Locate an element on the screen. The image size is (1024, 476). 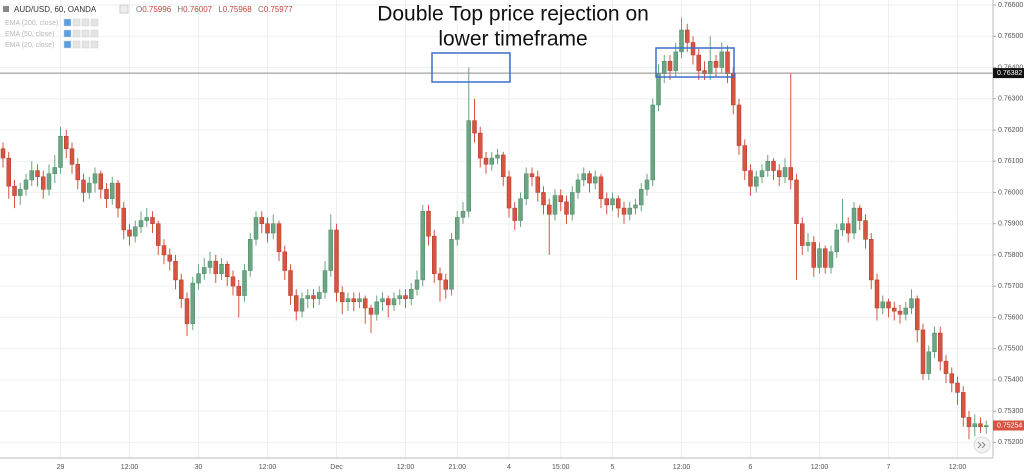
indicator: EMA (200, close) is located at coordinates (31, 23).